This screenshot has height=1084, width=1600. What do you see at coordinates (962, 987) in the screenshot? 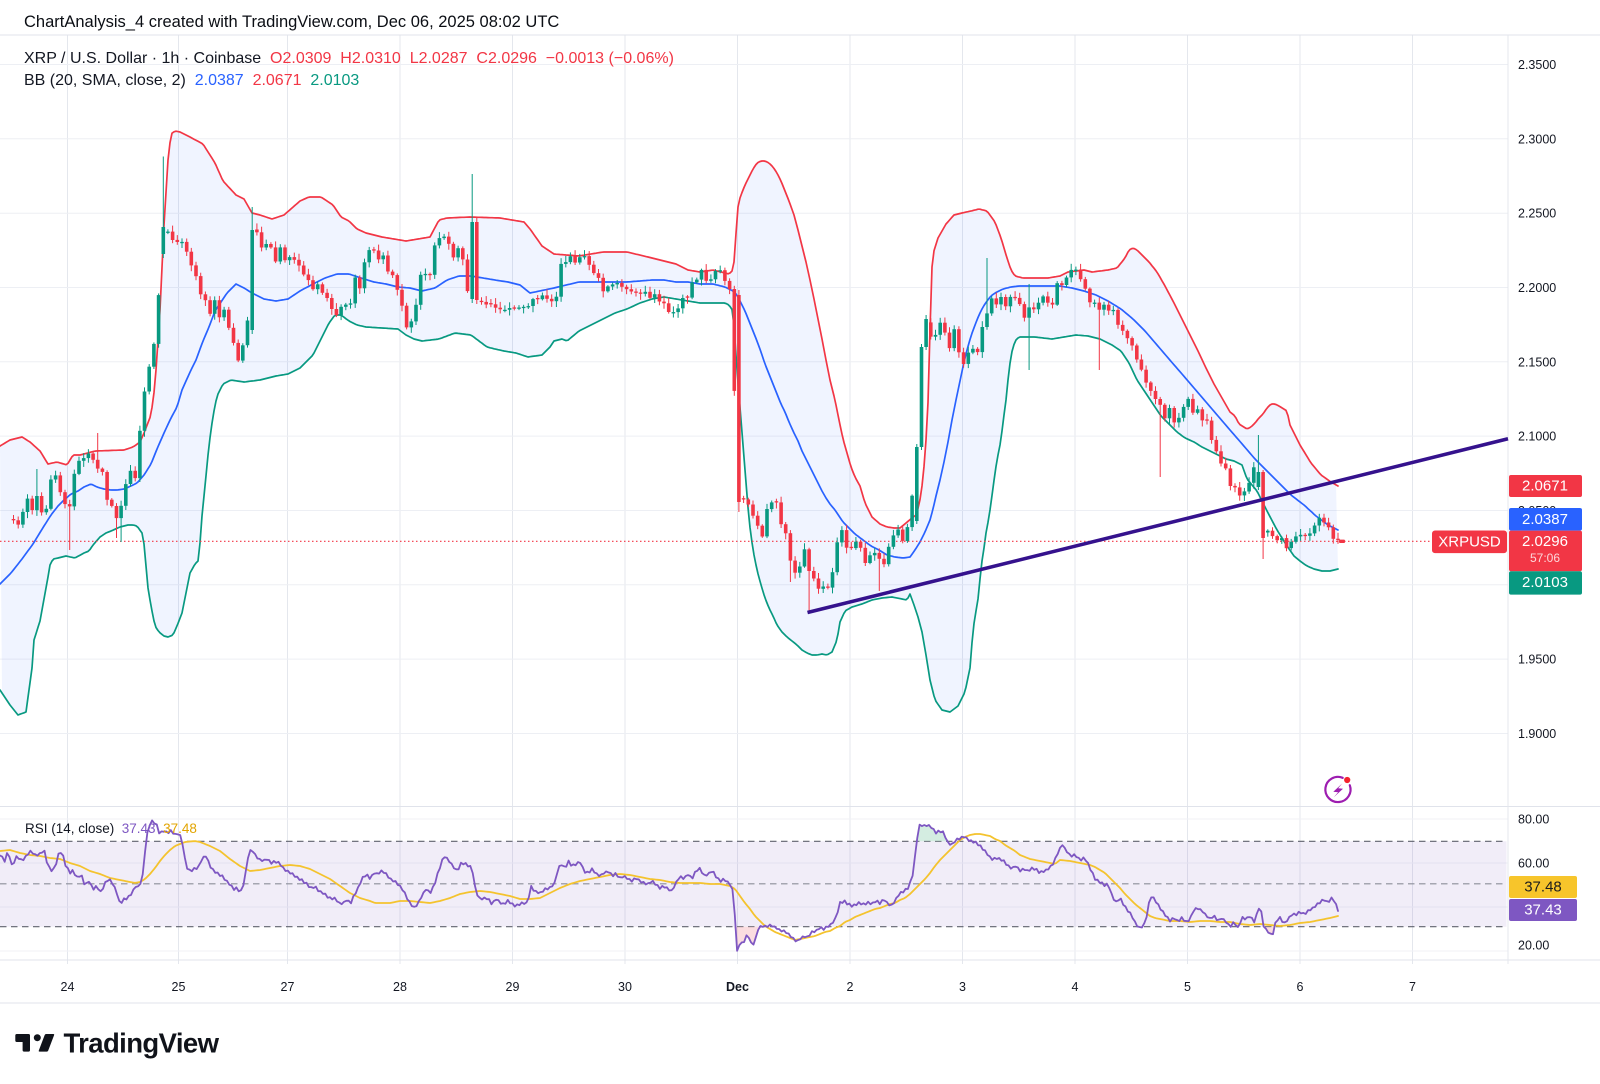
I see `svg-text: 3` at bounding box center [962, 987].